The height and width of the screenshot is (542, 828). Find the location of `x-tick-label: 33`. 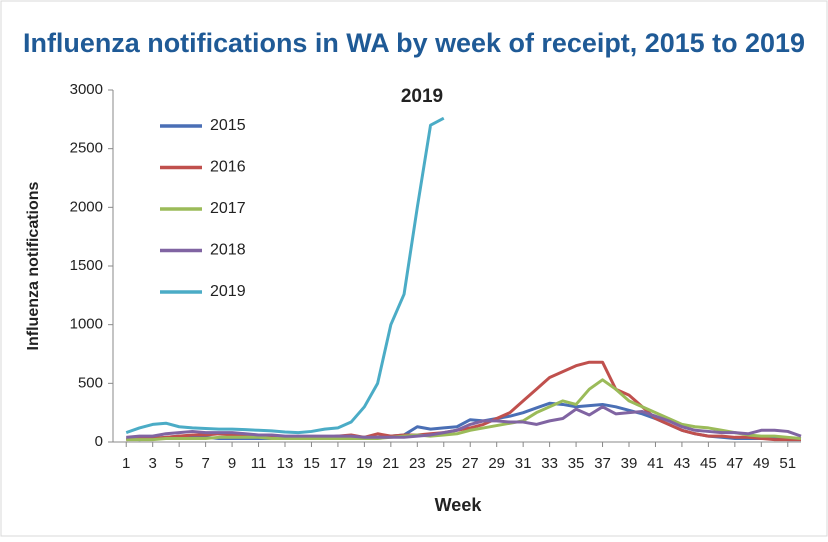

x-tick-label: 33 is located at coordinates (549, 463).